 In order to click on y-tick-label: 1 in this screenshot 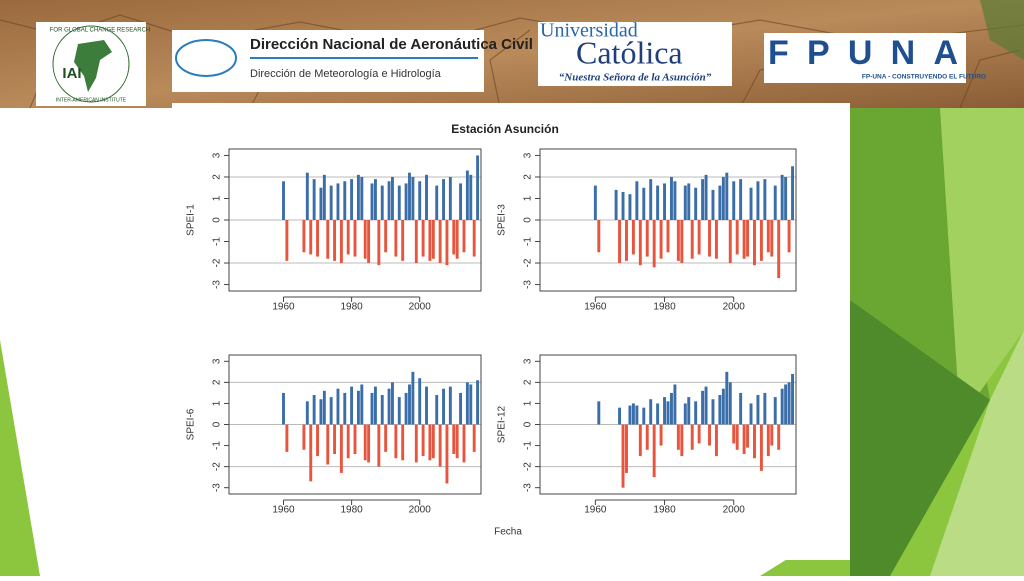, I will do `click(528, 198)`.